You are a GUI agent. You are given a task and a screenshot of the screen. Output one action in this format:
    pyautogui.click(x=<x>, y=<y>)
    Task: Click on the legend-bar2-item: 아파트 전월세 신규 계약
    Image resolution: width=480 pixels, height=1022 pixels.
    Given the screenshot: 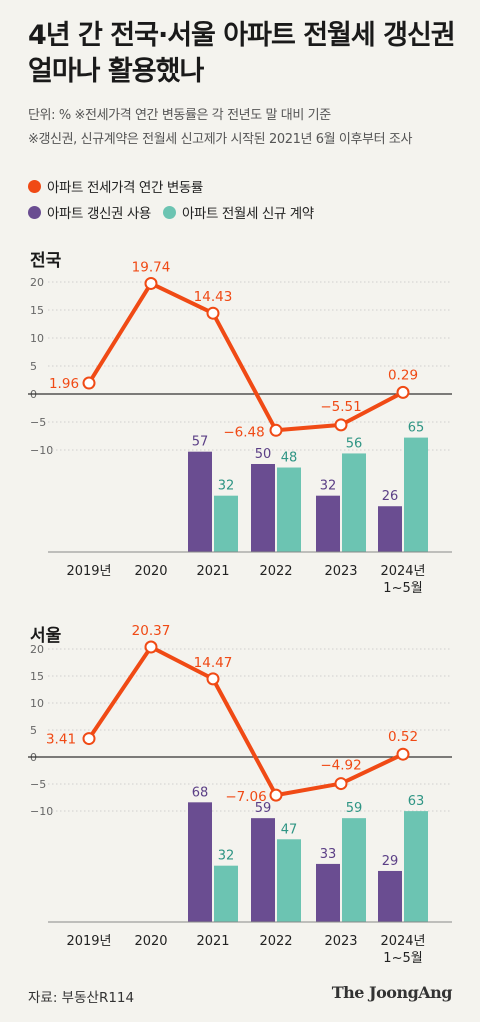 What is the action you would take?
    pyautogui.click(x=238, y=212)
    